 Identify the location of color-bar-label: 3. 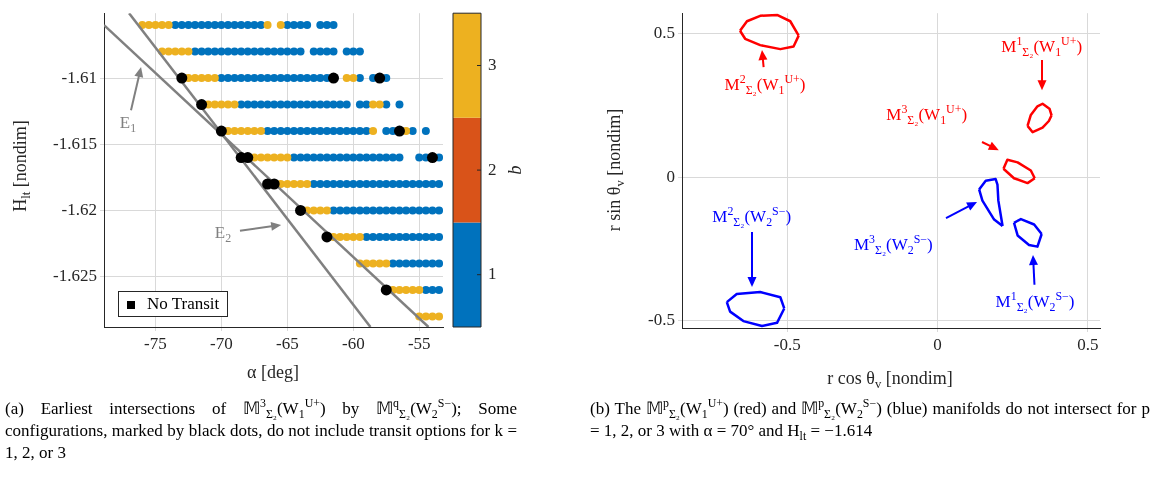
(492, 64).